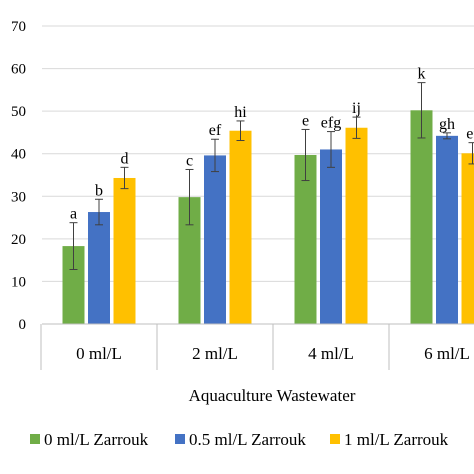 The width and height of the screenshot is (474, 474). What do you see at coordinates (247, 439) in the screenshot?
I see `legend-label: 0.5 ml/L Zarrouk` at bounding box center [247, 439].